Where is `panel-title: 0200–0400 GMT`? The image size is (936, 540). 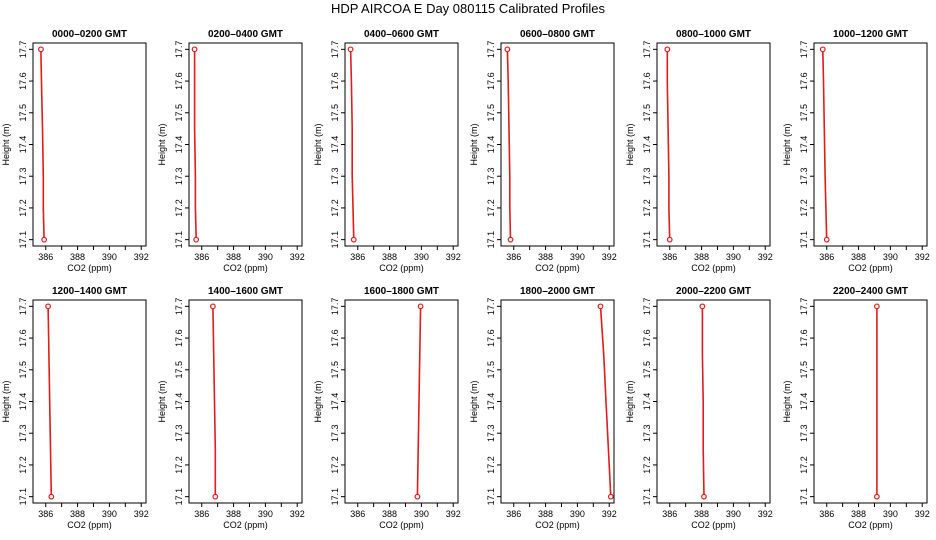
panel-title: 0200–0400 GMT is located at coordinates (245, 34).